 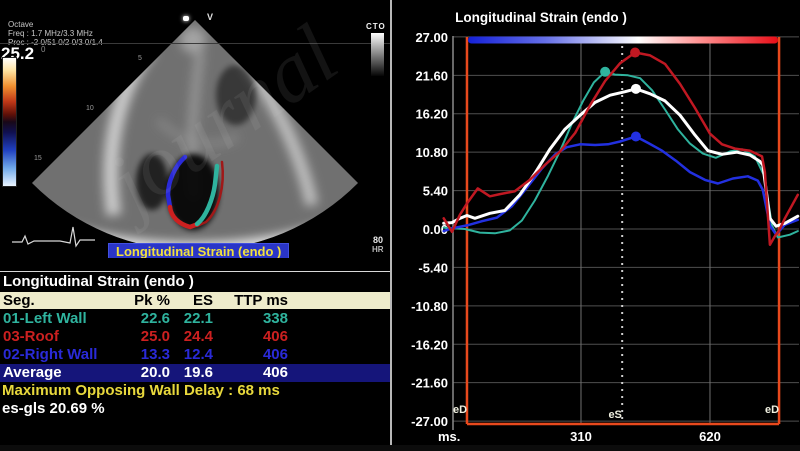 I want to click on probe-orientation-marker: V, so click(x=210, y=17).